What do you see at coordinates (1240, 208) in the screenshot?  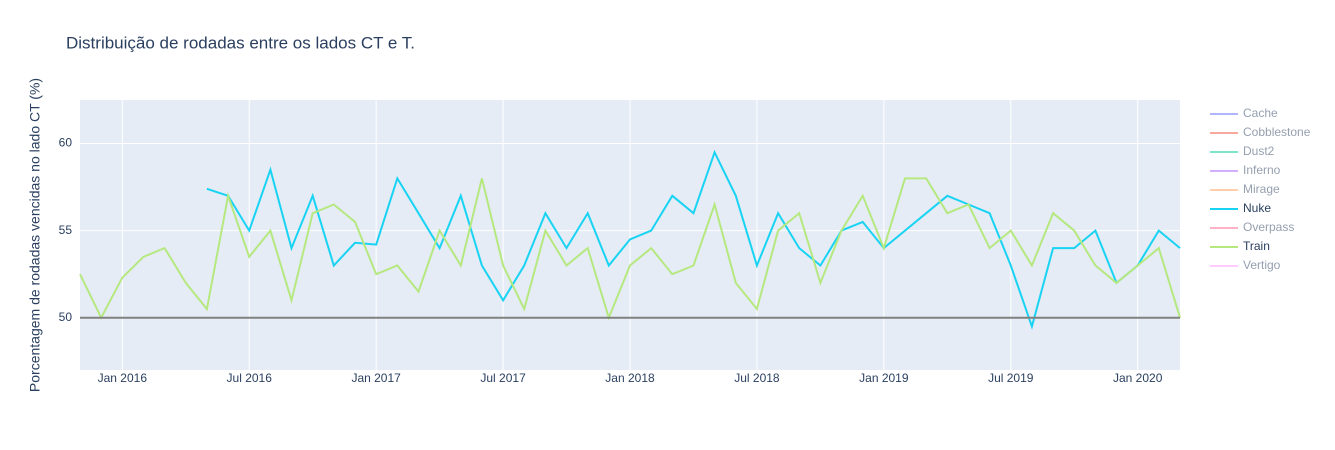 I see `legend-item: Nuke` at bounding box center [1240, 208].